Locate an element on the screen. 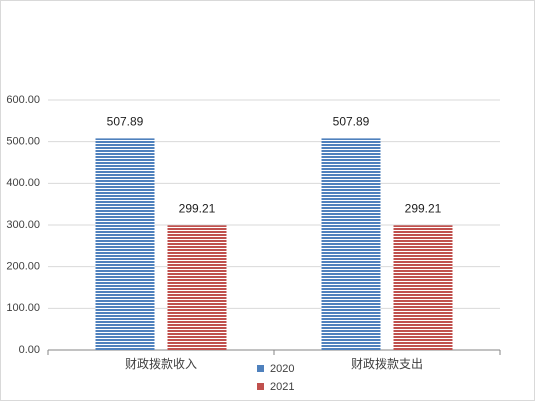 The height and width of the screenshot is (401, 535). y-tick-label: 300.00 is located at coordinates (23, 225).